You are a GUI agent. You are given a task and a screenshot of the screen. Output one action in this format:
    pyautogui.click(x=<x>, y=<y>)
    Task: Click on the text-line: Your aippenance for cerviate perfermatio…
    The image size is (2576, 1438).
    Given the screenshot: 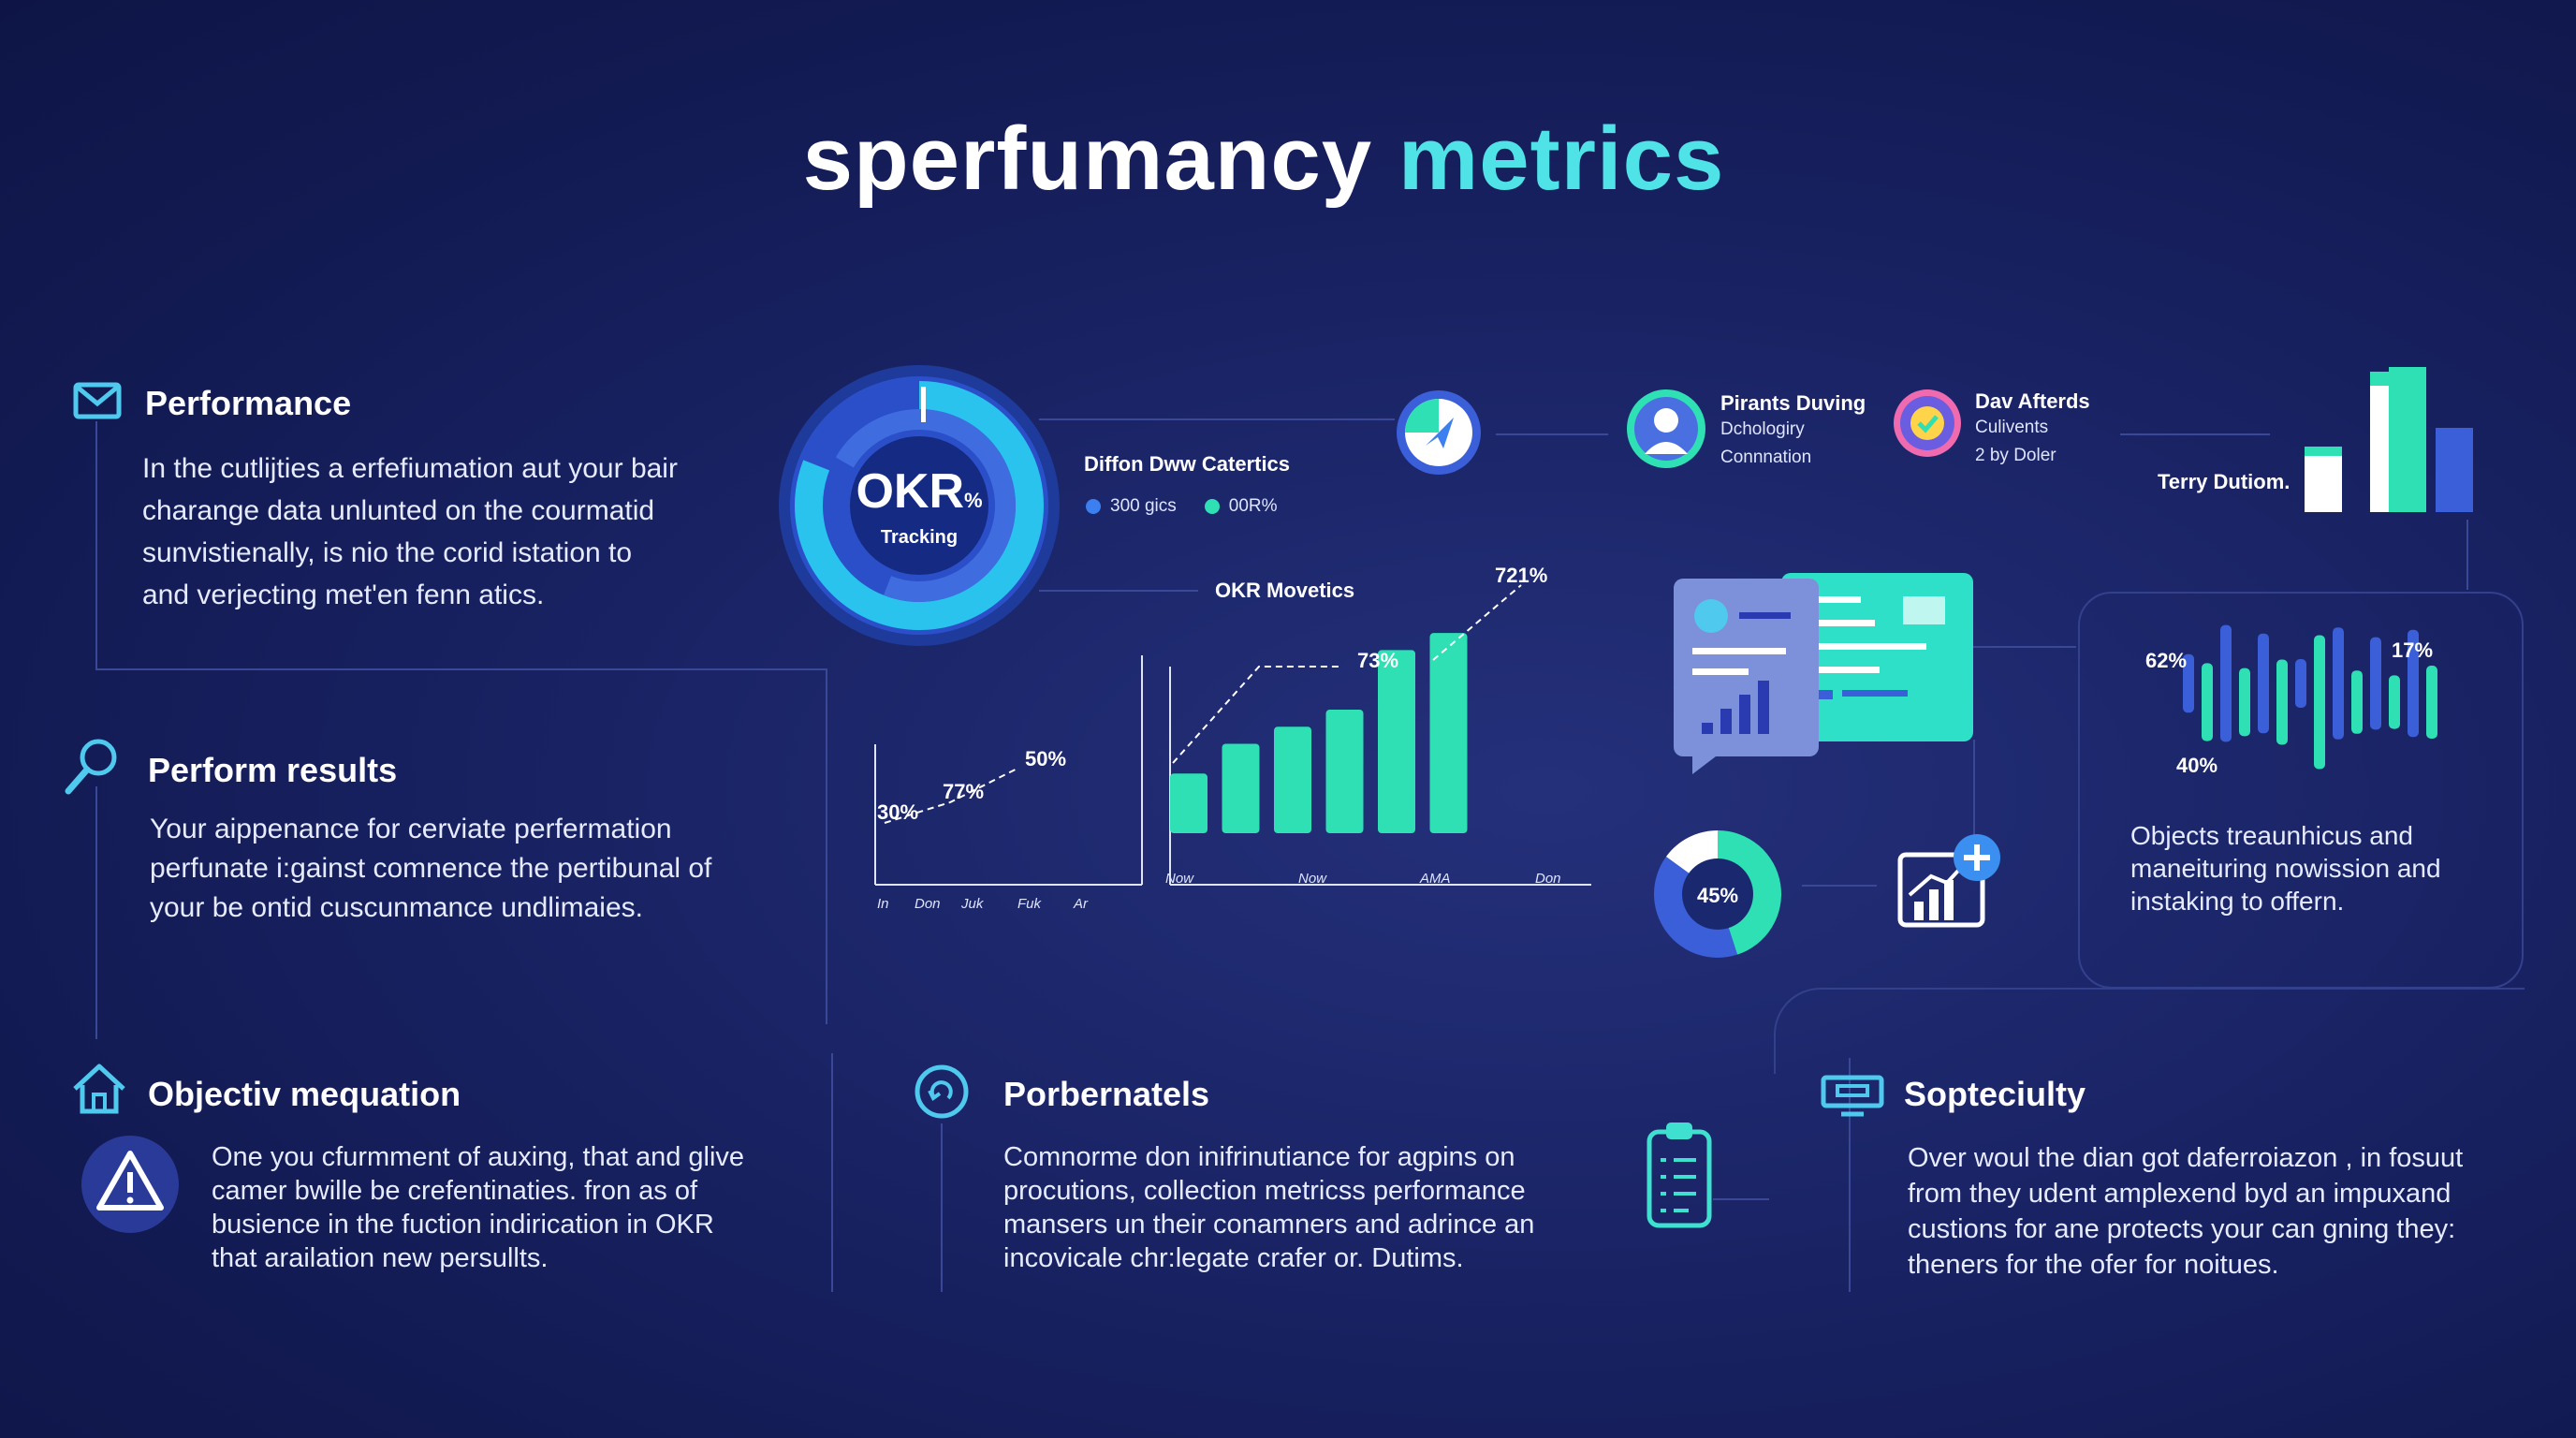 What is the action you would take?
    pyautogui.click(x=411, y=829)
    